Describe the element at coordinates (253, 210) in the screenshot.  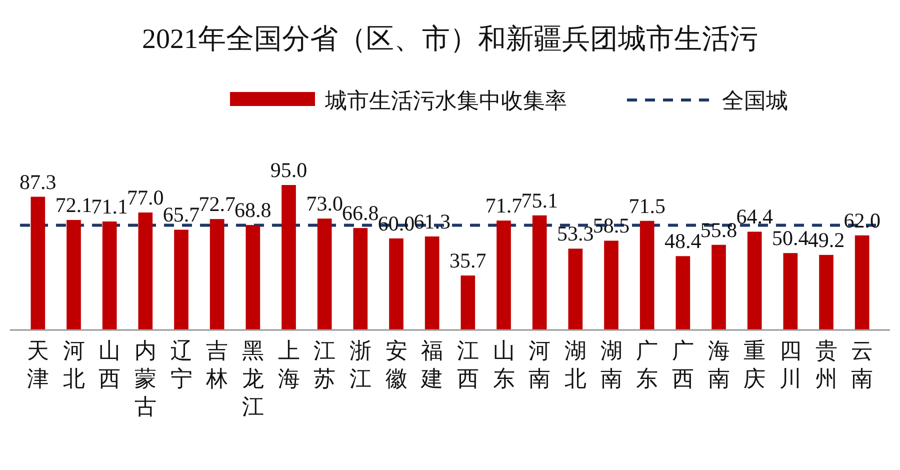
I see `data-label: 68.8` at that location.